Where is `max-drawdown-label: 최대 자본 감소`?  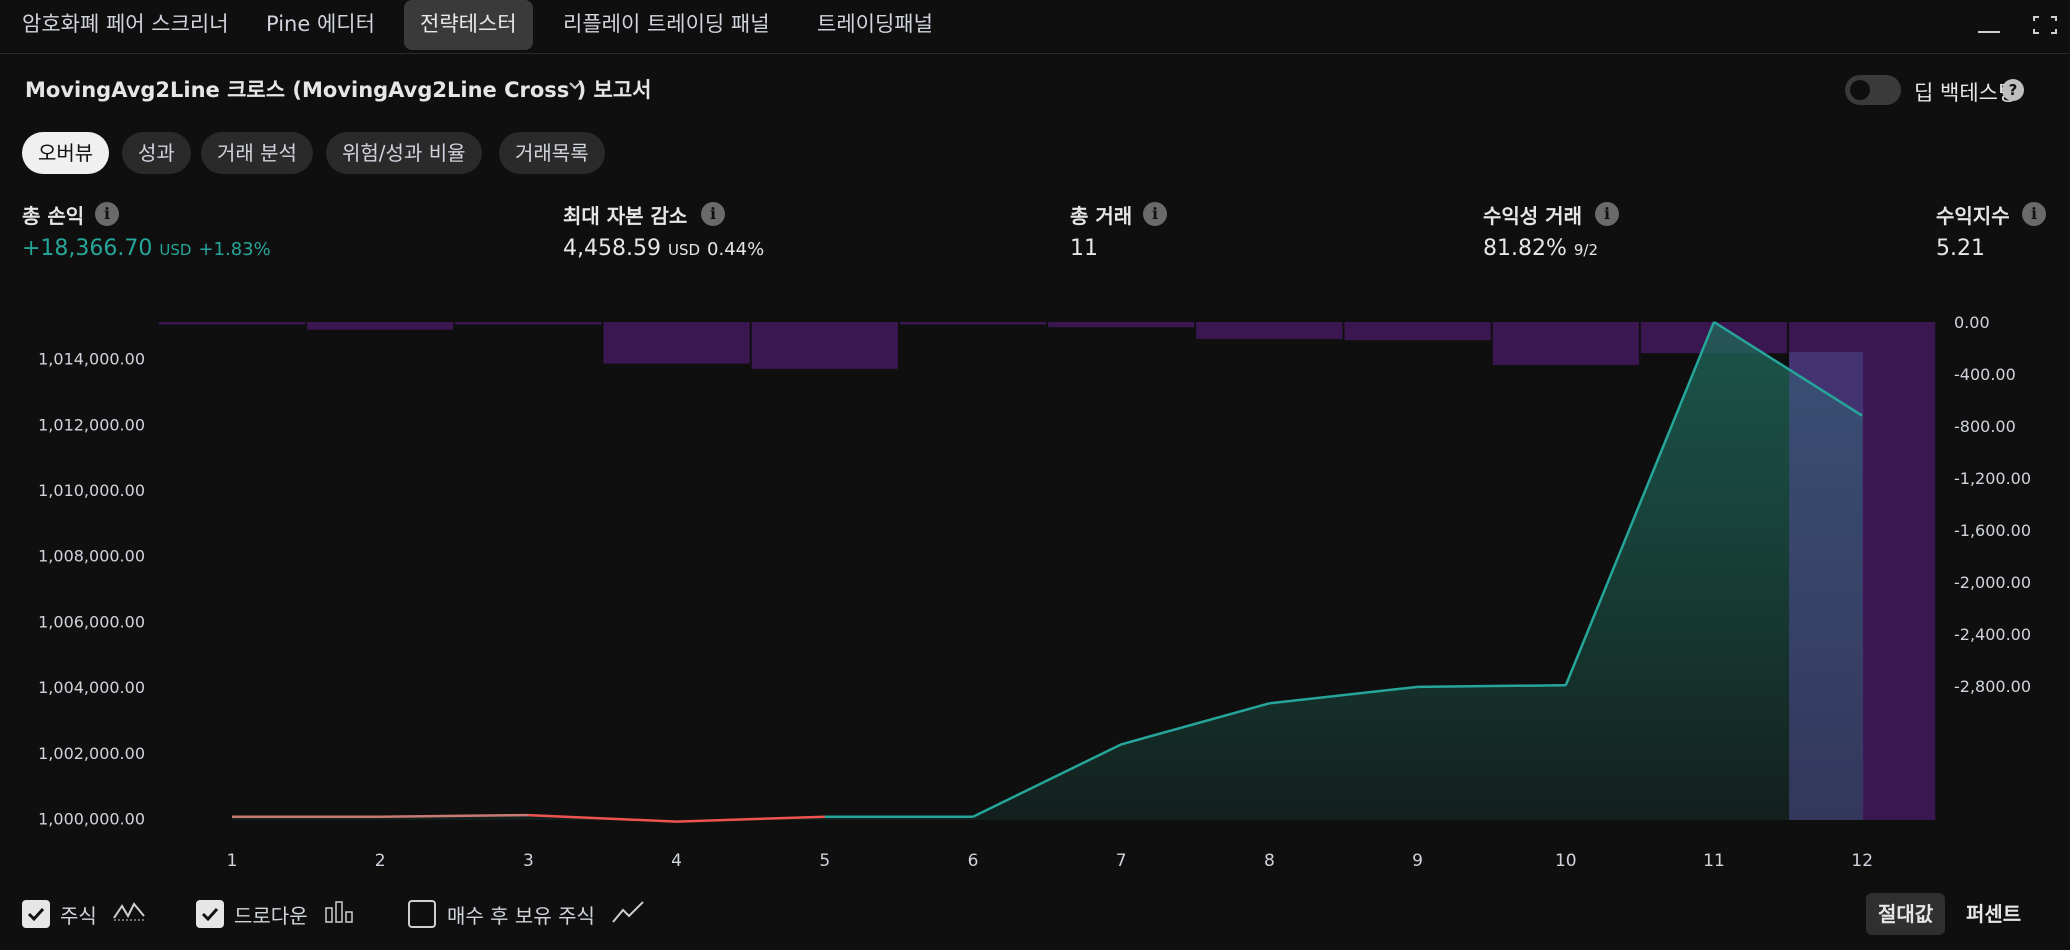 max-drawdown-label: 최대 자본 감소 is located at coordinates (625, 216).